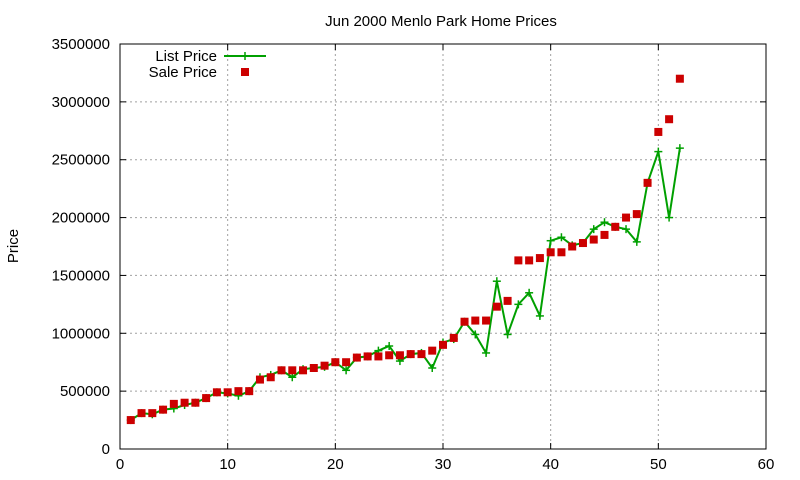  What do you see at coordinates (550, 464) in the screenshot?
I see `x-tick-label: 40` at bounding box center [550, 464].